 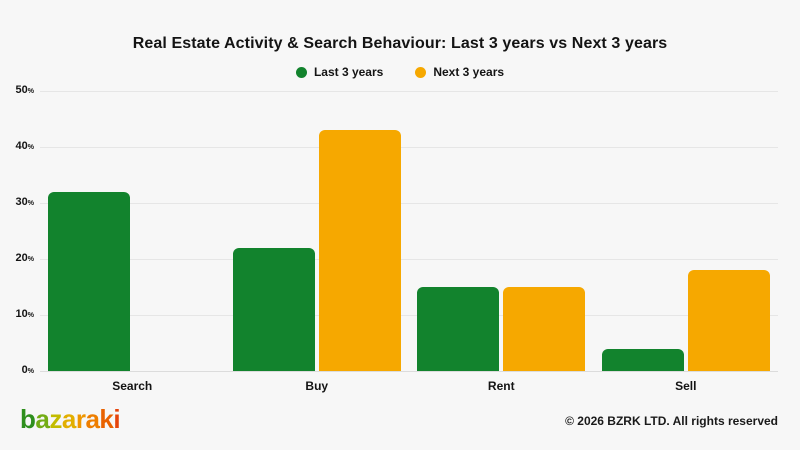 What do you see at coordinates (348, 72) in the screenshot?
I see `legend-label-last-3-years: Last 3 years` at bounding box center [348, 72].